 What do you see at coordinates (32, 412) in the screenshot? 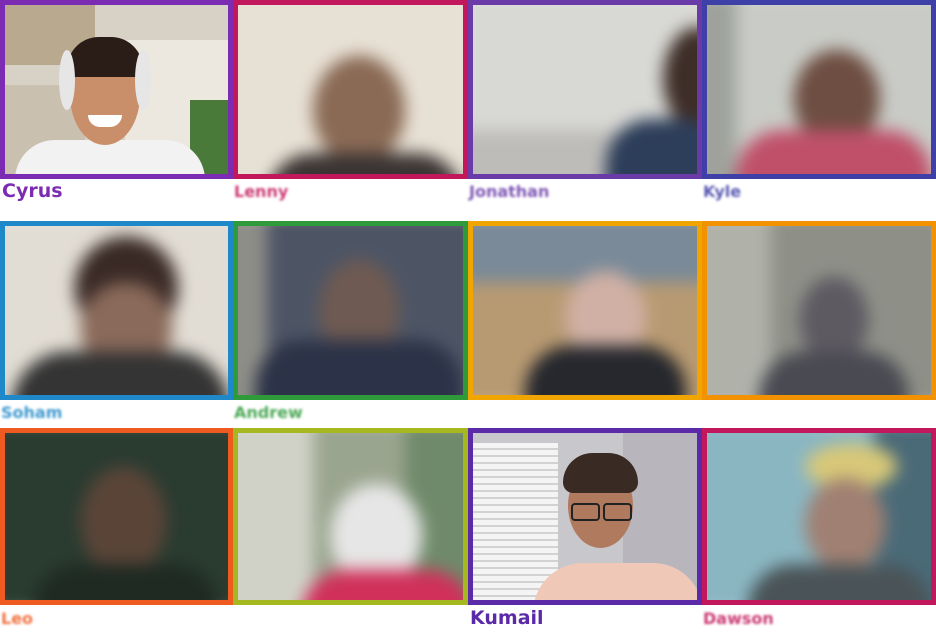
I see `participant-name: Soham` at bounding box center [32, 412].